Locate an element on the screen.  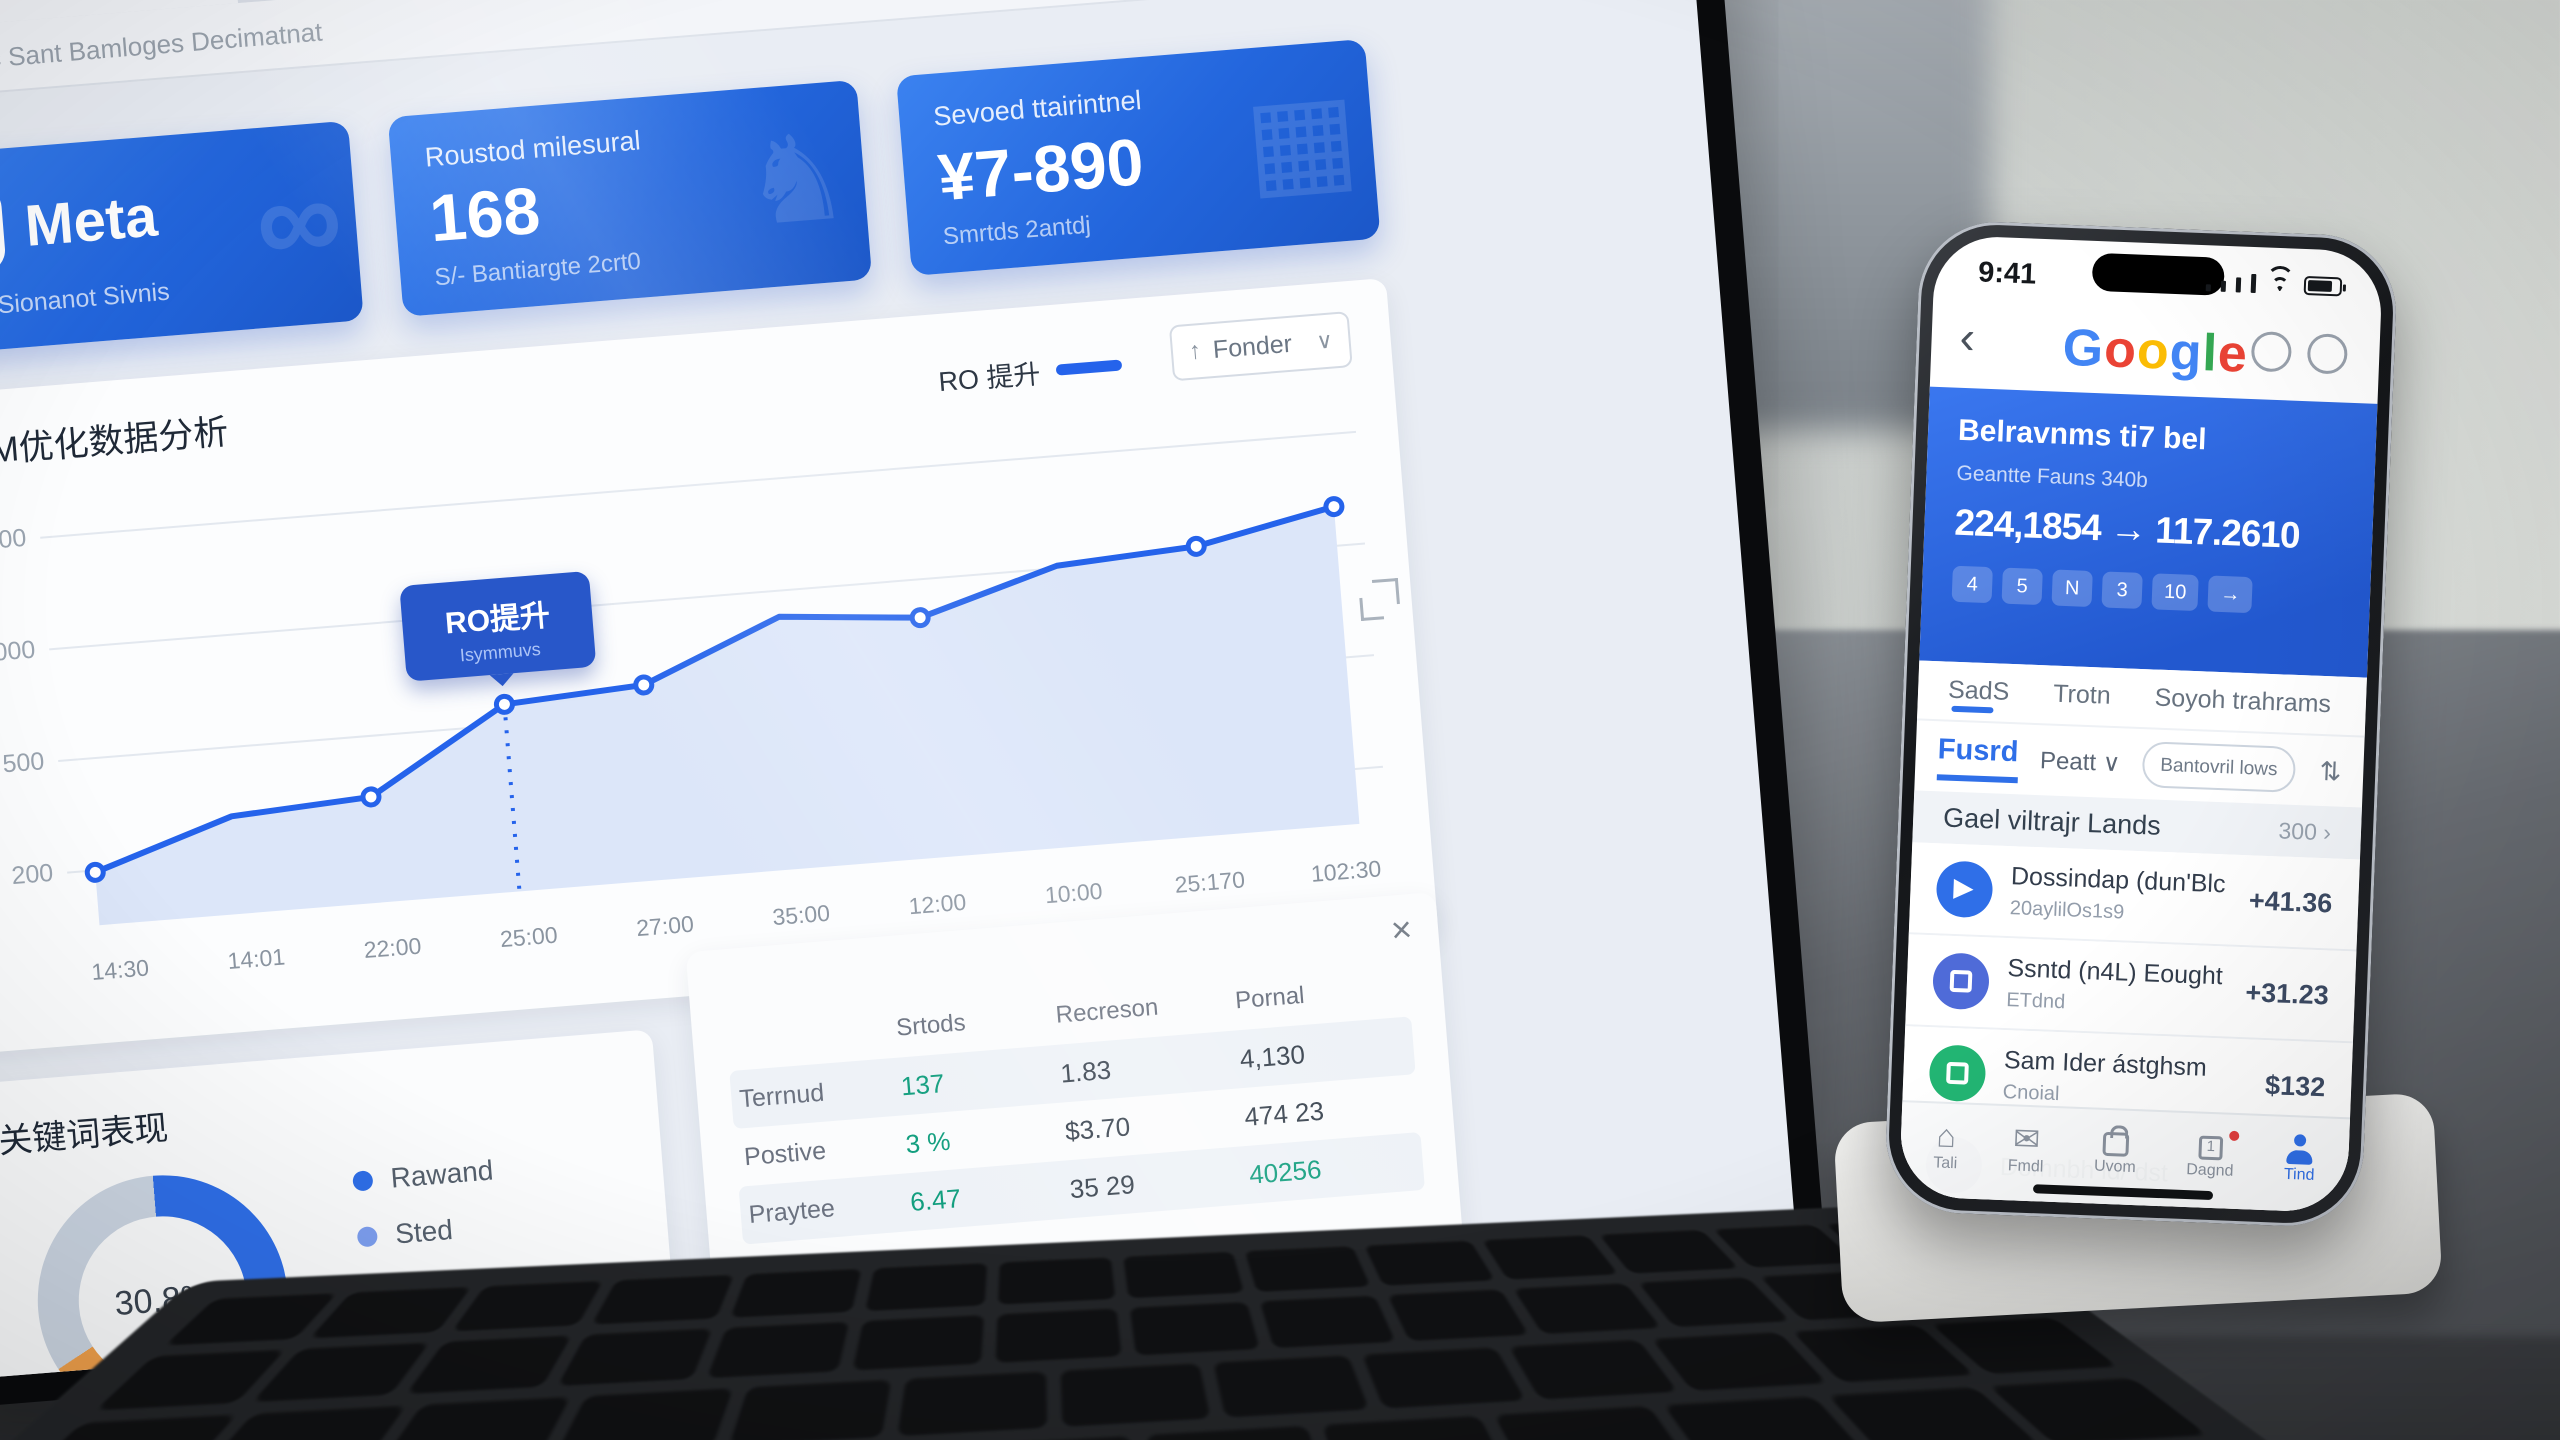
x-tick: 25:00 is located at coordinates (529, 937).